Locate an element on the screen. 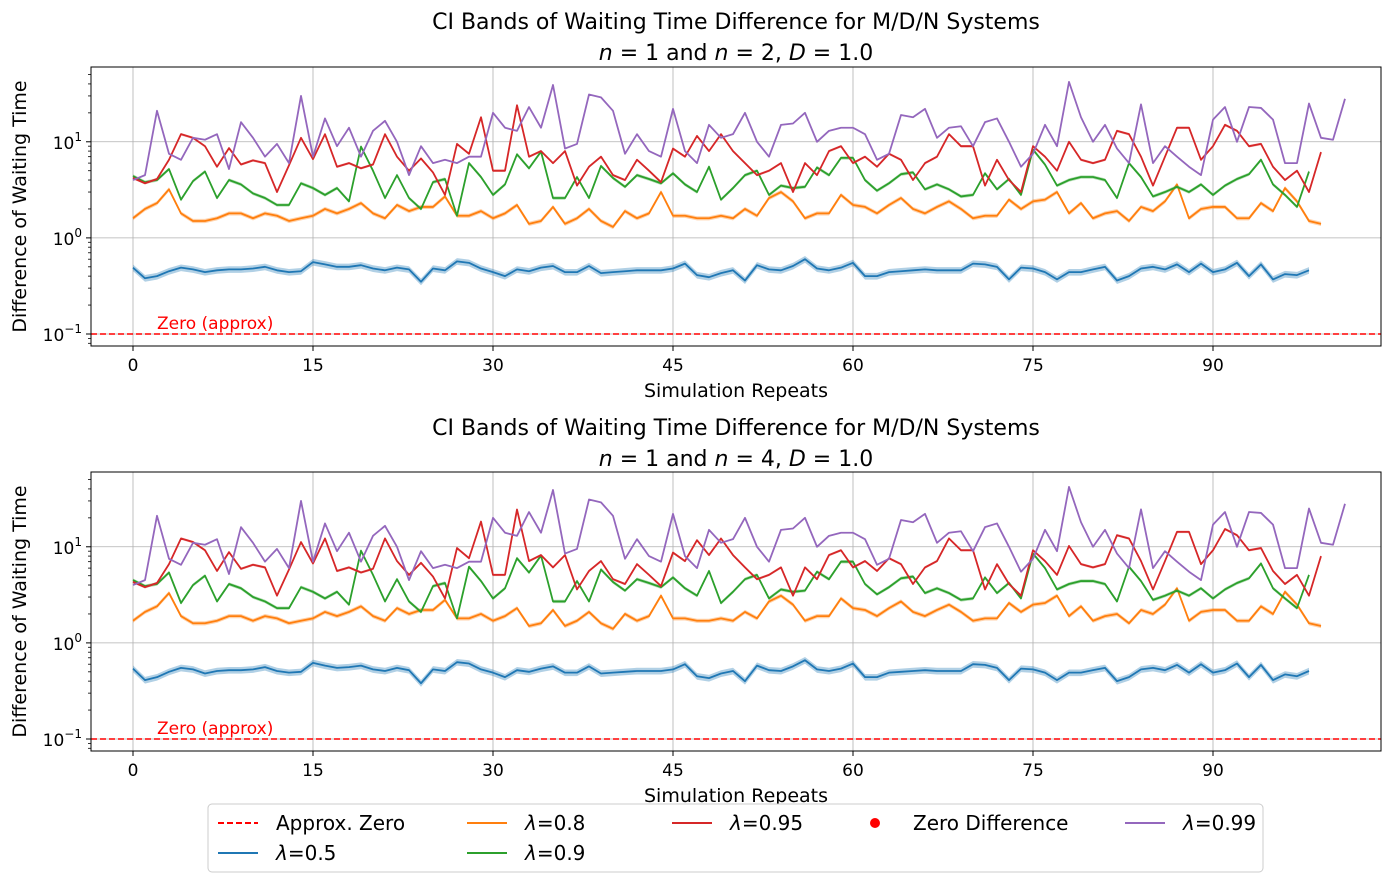 This screenshot has height=883, width=1389. legend-label-text: =0.5 is located at coordinates (312, 853).